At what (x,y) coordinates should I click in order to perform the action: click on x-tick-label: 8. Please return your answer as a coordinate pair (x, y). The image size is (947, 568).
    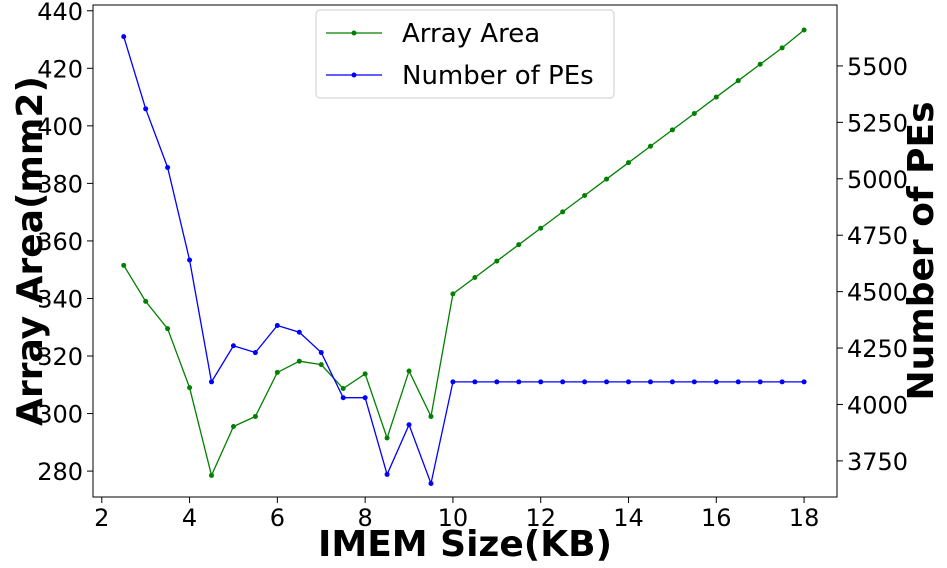
    Looking at the image, I should click on (365, 518).